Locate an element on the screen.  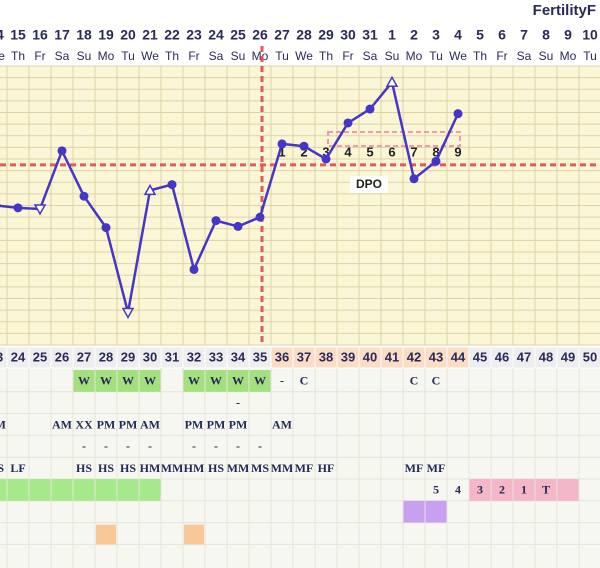
date-label: 16 is located at coordinates (40, 35).